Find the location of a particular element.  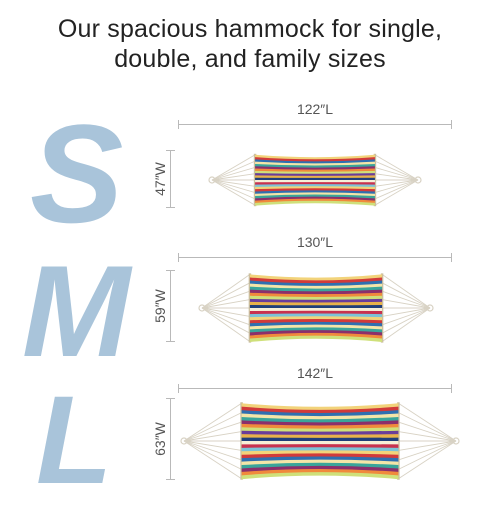

length-label-m: 130″L is located at coordinates (315, 242).